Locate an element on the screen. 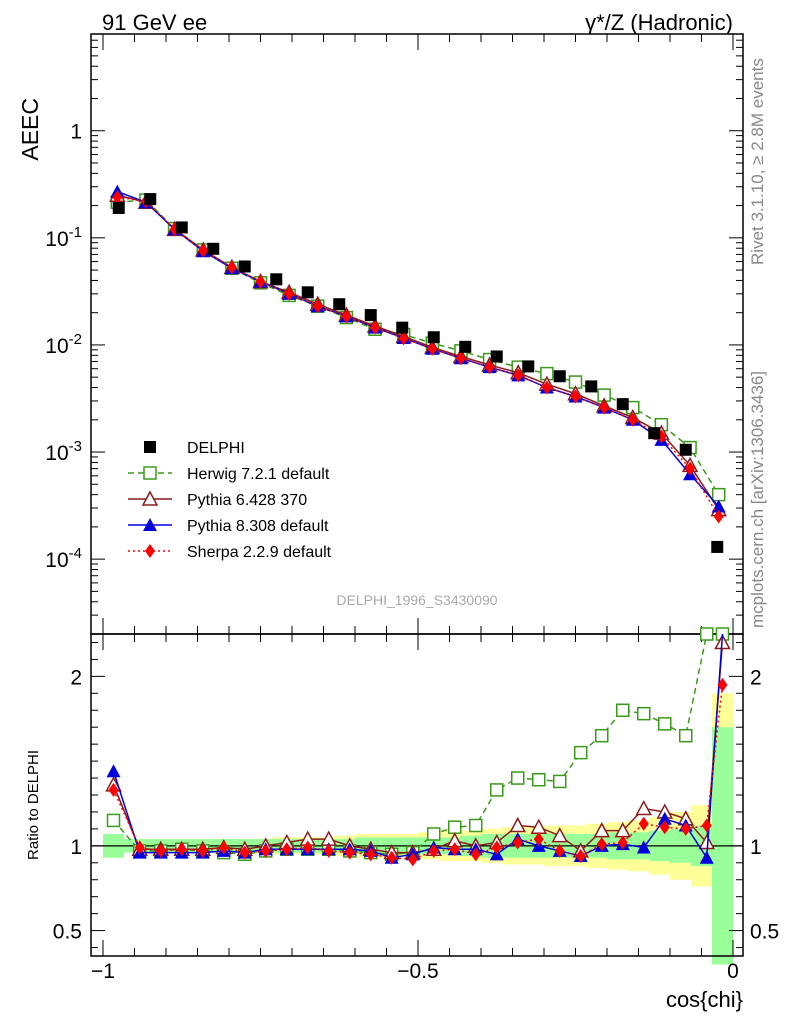 The width and height of the screenshot is (786, 1024). x-axis-label: cos{chi} is located at coordinates (704, 999).